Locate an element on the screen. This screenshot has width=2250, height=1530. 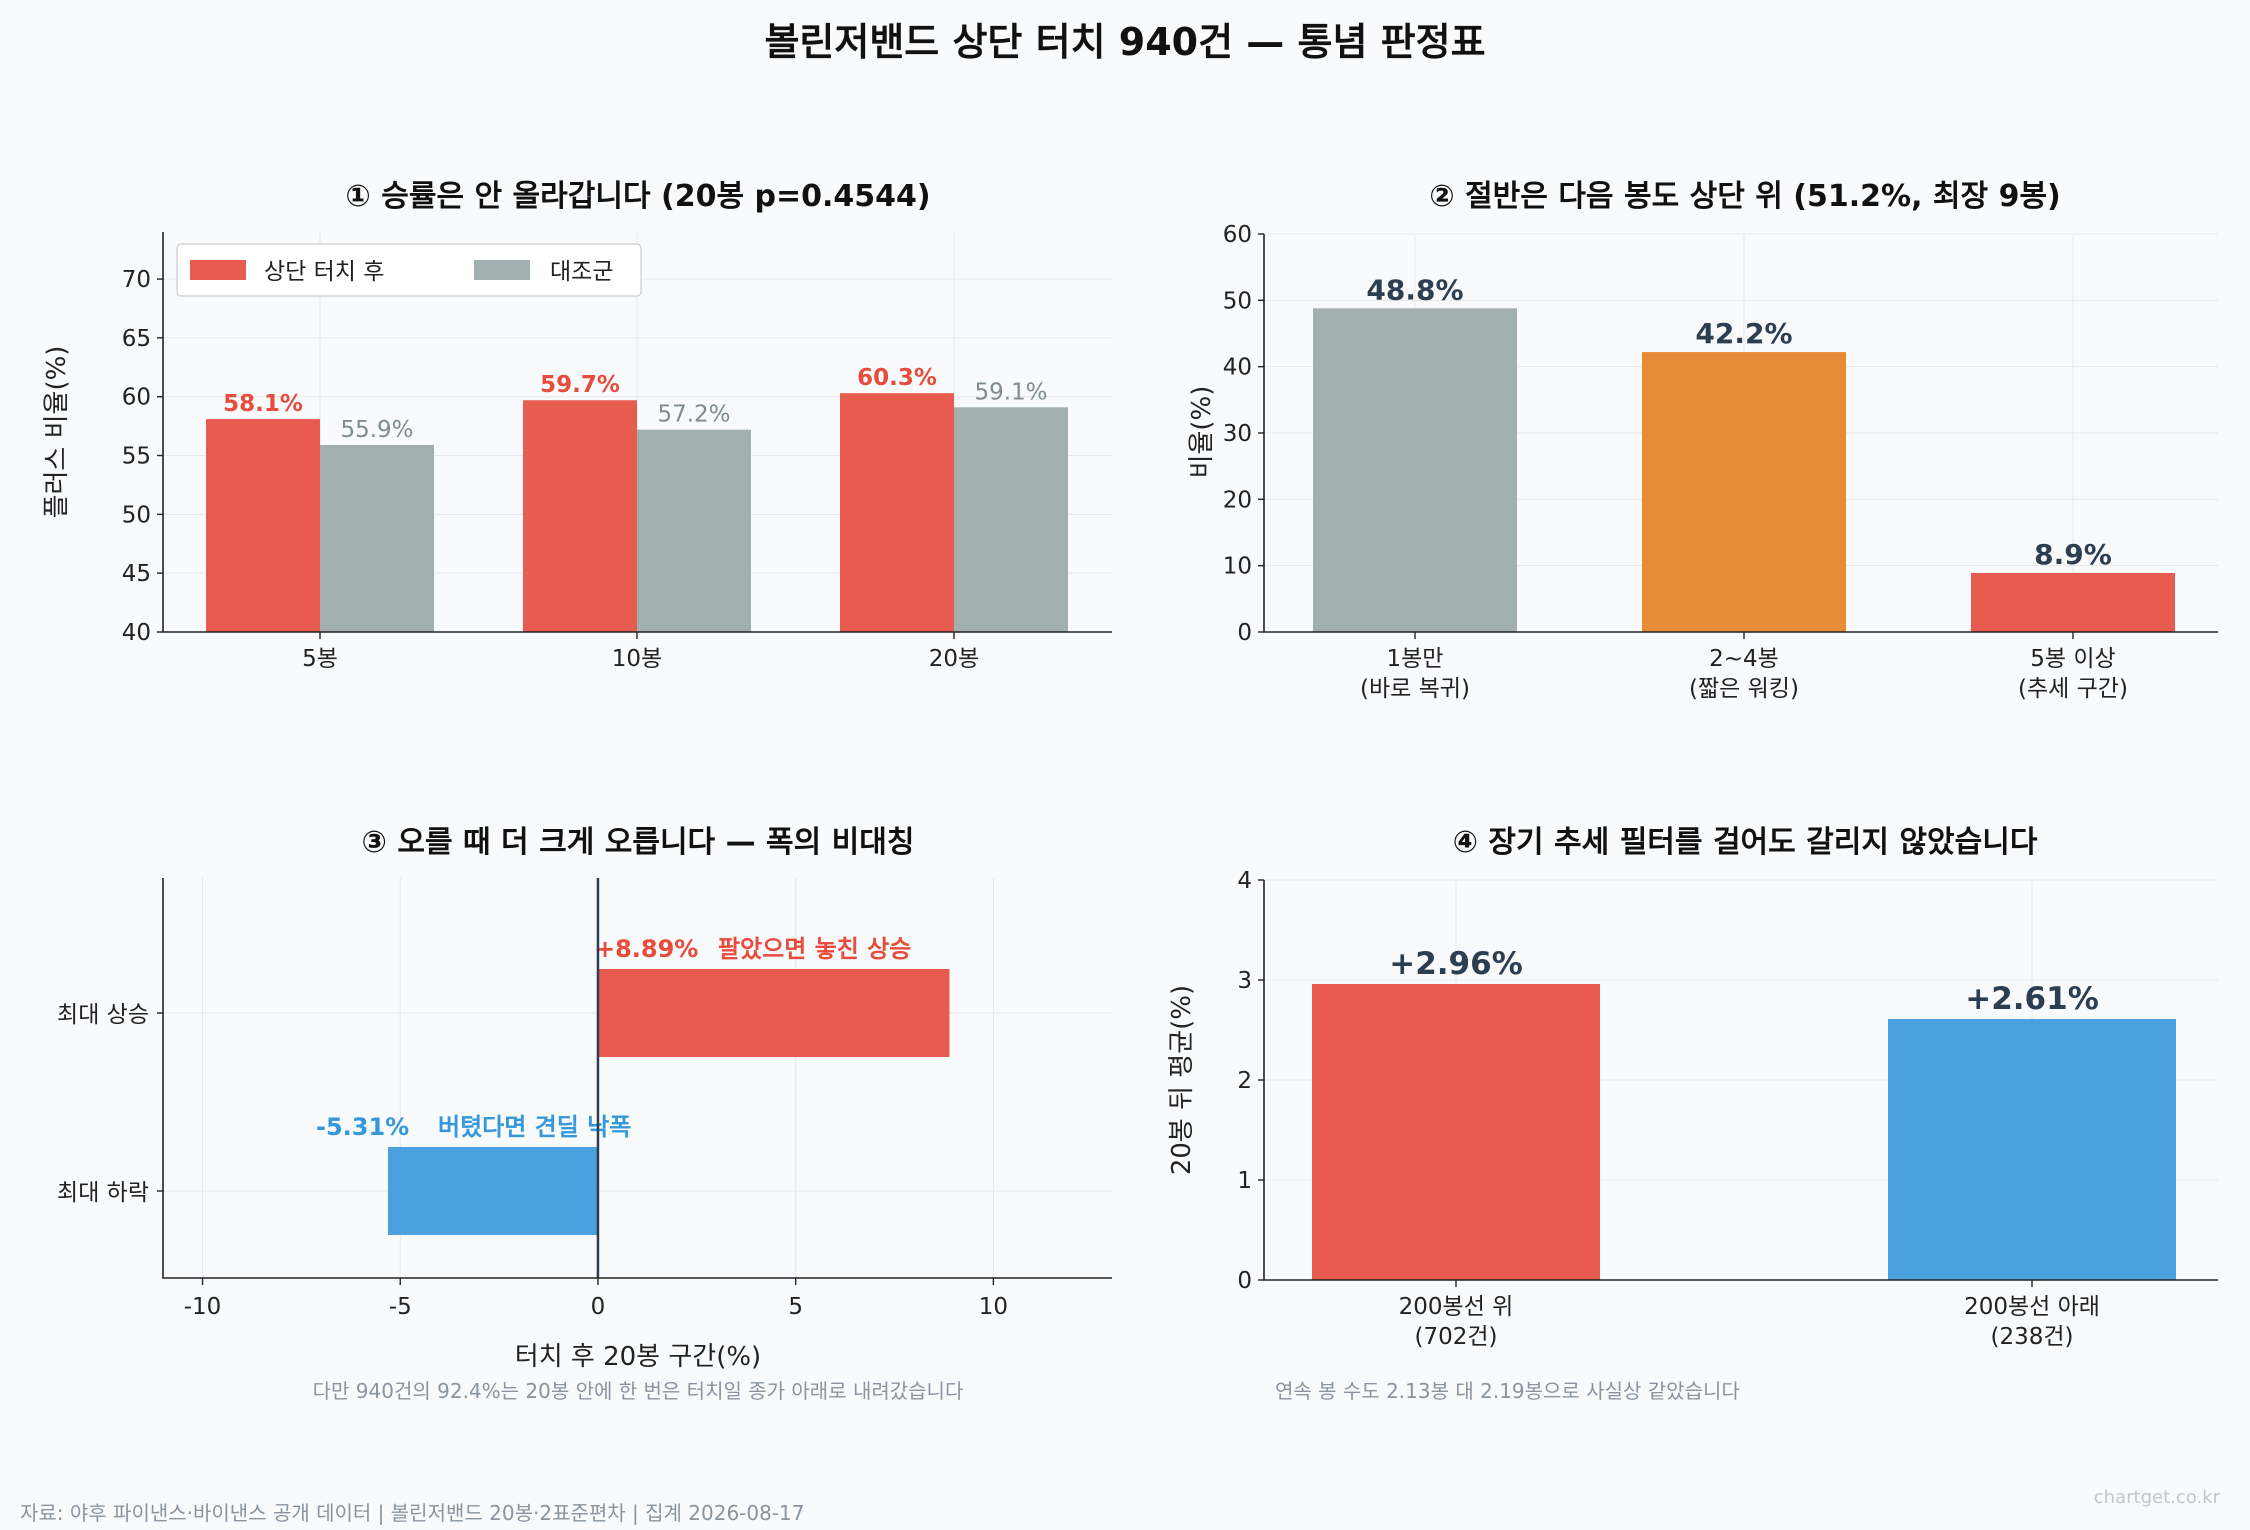
x-tick-label: 1봉만 (바로 복귀) is located at coordinates (1415, 674).